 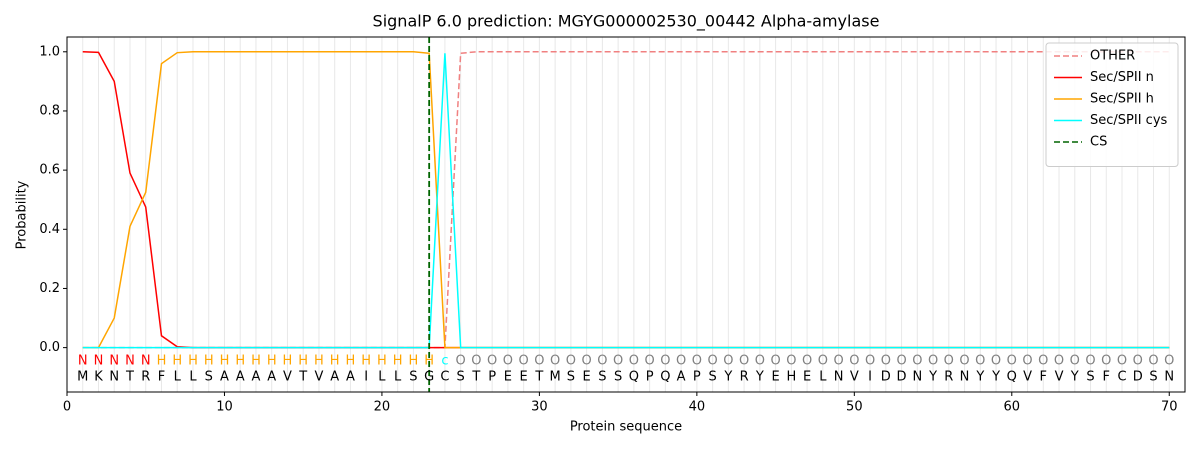 I want to click on residue-label: D, so click(x=1138, y=377).